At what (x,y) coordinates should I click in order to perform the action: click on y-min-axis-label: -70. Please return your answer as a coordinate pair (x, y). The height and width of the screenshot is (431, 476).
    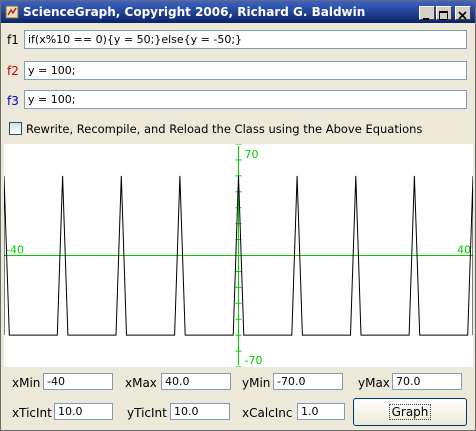
    Looking at the image, I should click on (254, 360).